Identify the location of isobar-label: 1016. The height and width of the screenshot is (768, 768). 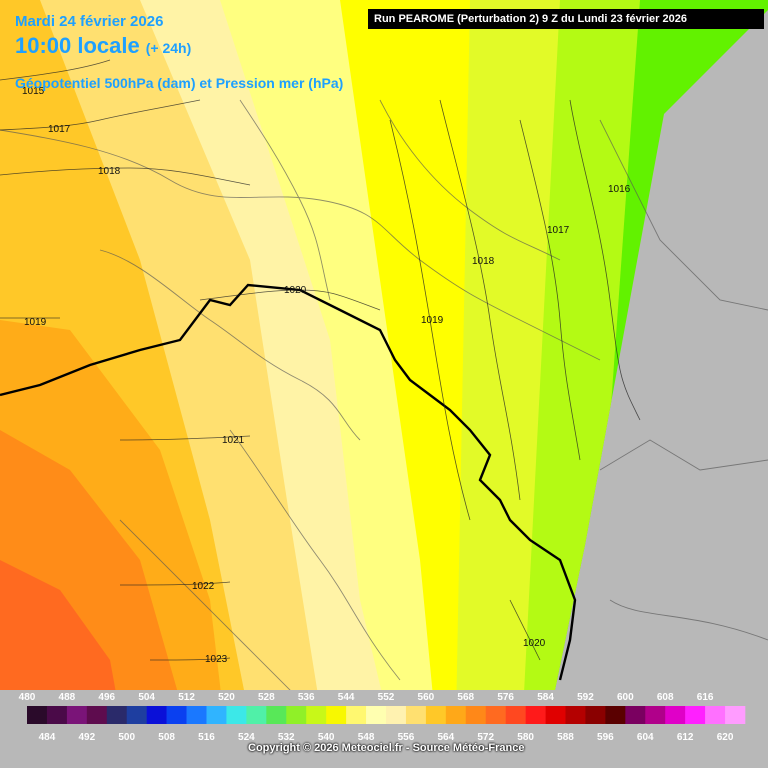
(619, 189).